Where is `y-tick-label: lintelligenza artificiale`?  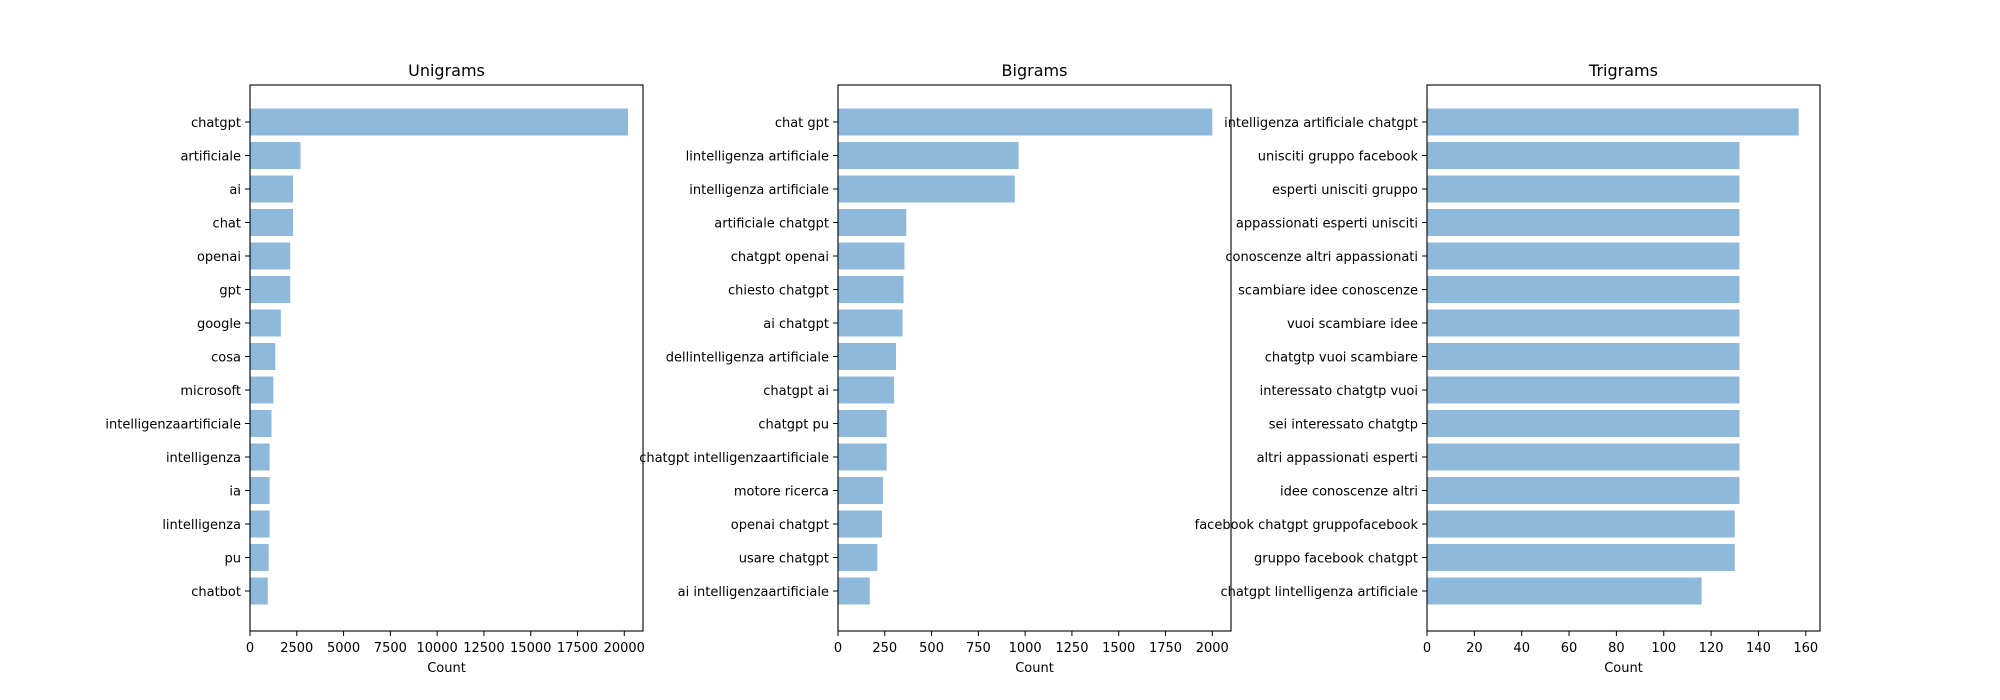 y-tick-label: lintelligenza artificiale is located at coordinates (757, 157).